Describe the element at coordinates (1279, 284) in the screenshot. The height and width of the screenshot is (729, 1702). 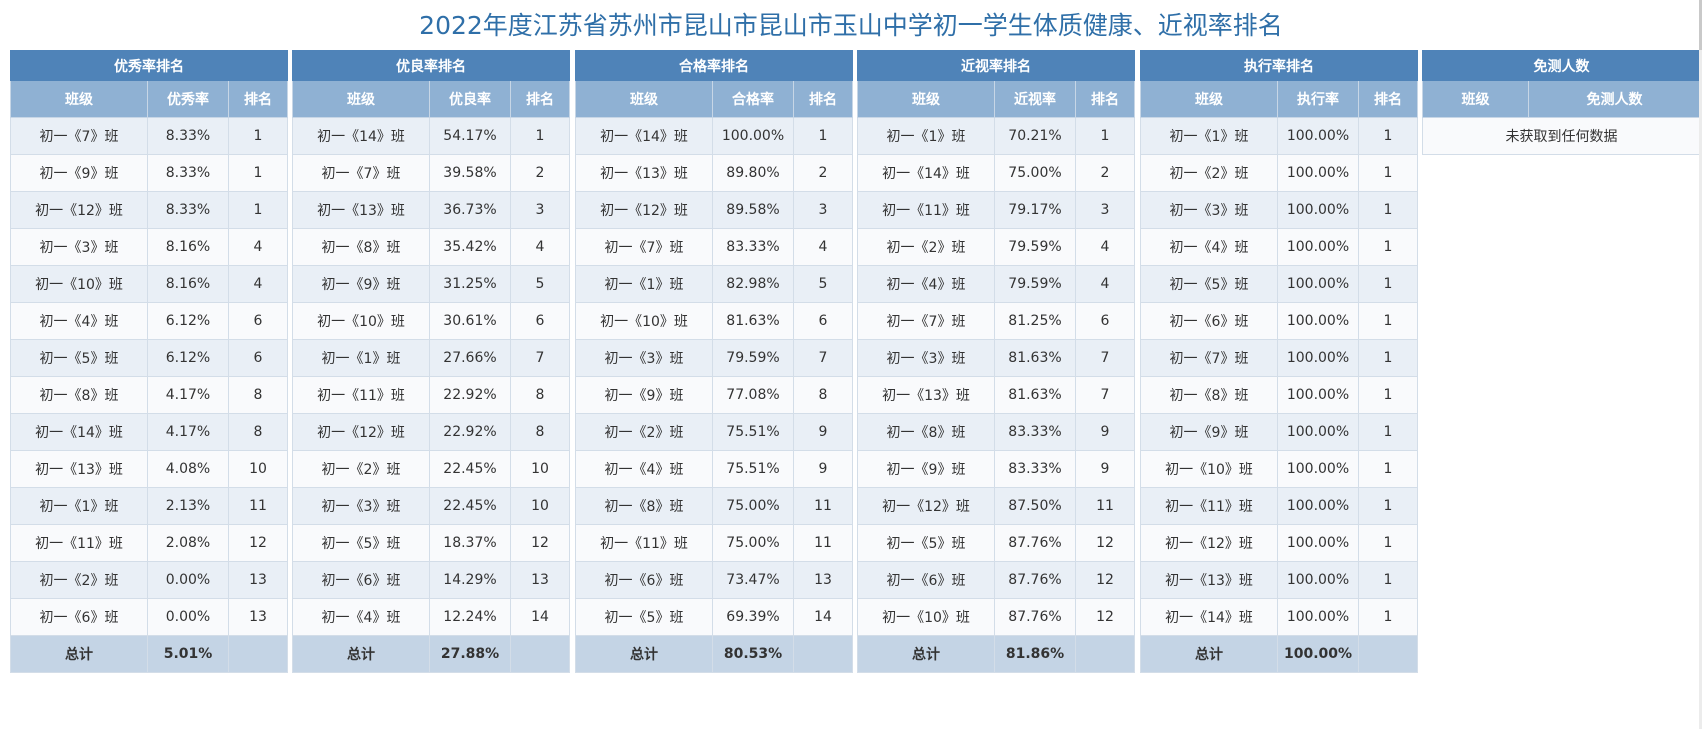
I see `table-row: 初一《5》班 100.00% 1` at that location.